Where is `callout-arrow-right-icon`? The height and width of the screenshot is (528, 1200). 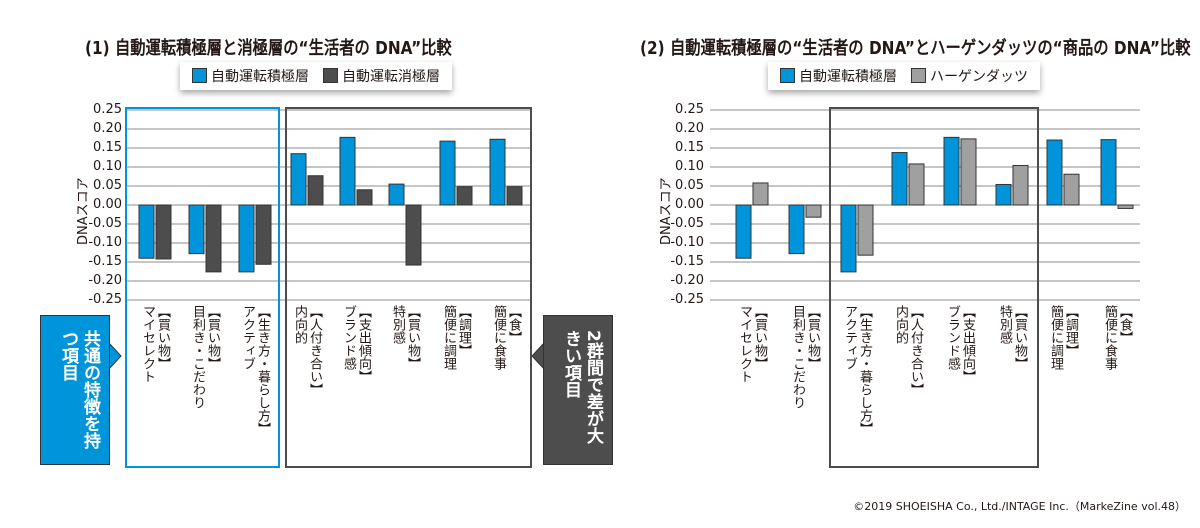 callout-arrow-right-icon is located at coordinates (115, 356).